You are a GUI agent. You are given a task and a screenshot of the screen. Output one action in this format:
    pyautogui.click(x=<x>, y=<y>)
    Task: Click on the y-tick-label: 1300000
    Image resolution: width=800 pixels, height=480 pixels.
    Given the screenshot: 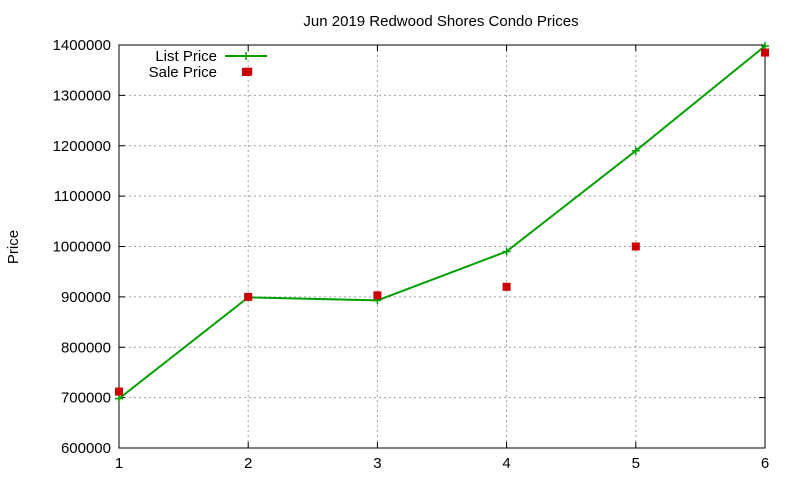 What is the action you would take?
    pyautogui.click(x=82, y=95)
    